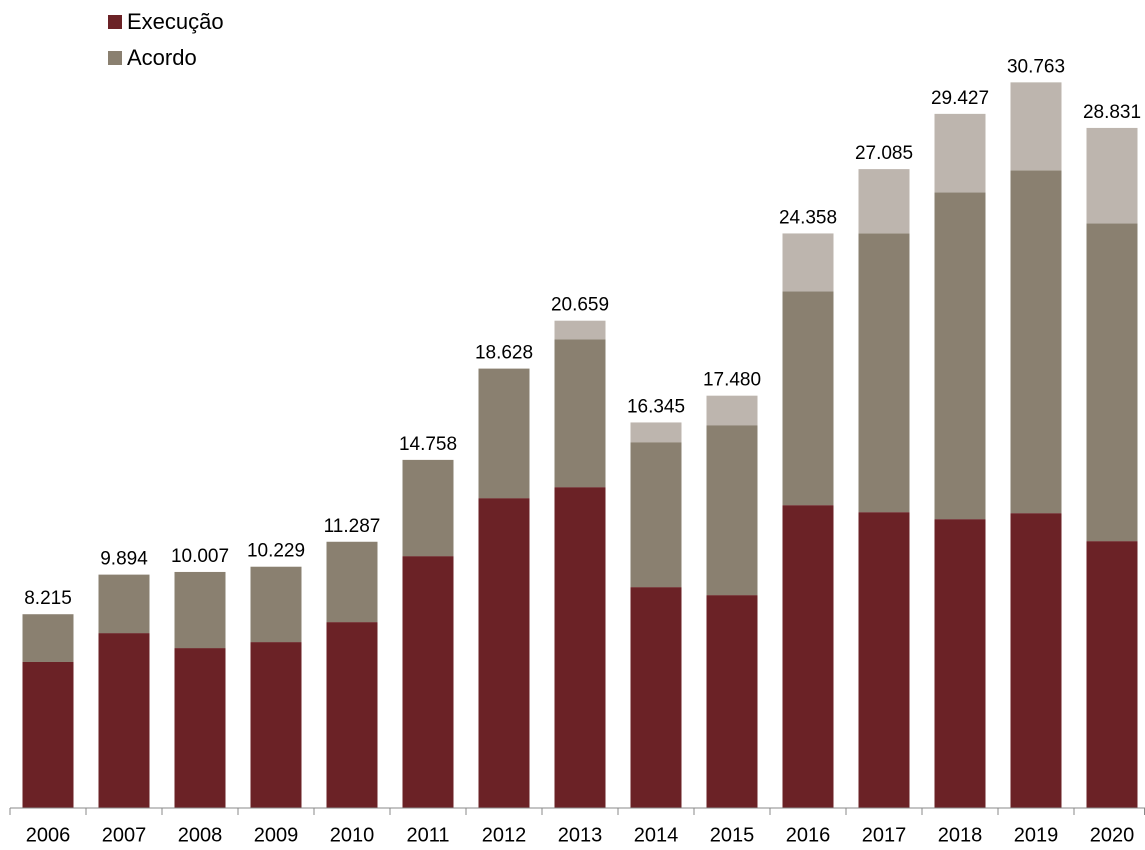 The height and width of the screenshot is (850, 1145). I want to click on x-tick-label: 2006, so click(48, 835).